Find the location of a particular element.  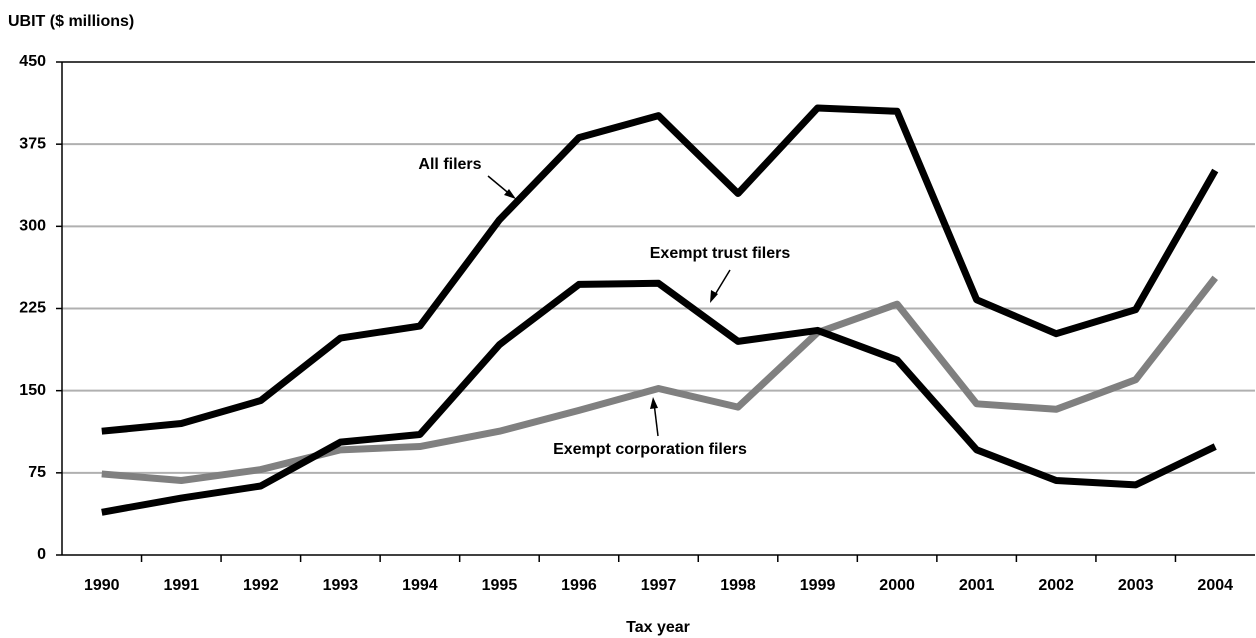

annotation: Exempt trust filers is located at coordinates (720, 253).